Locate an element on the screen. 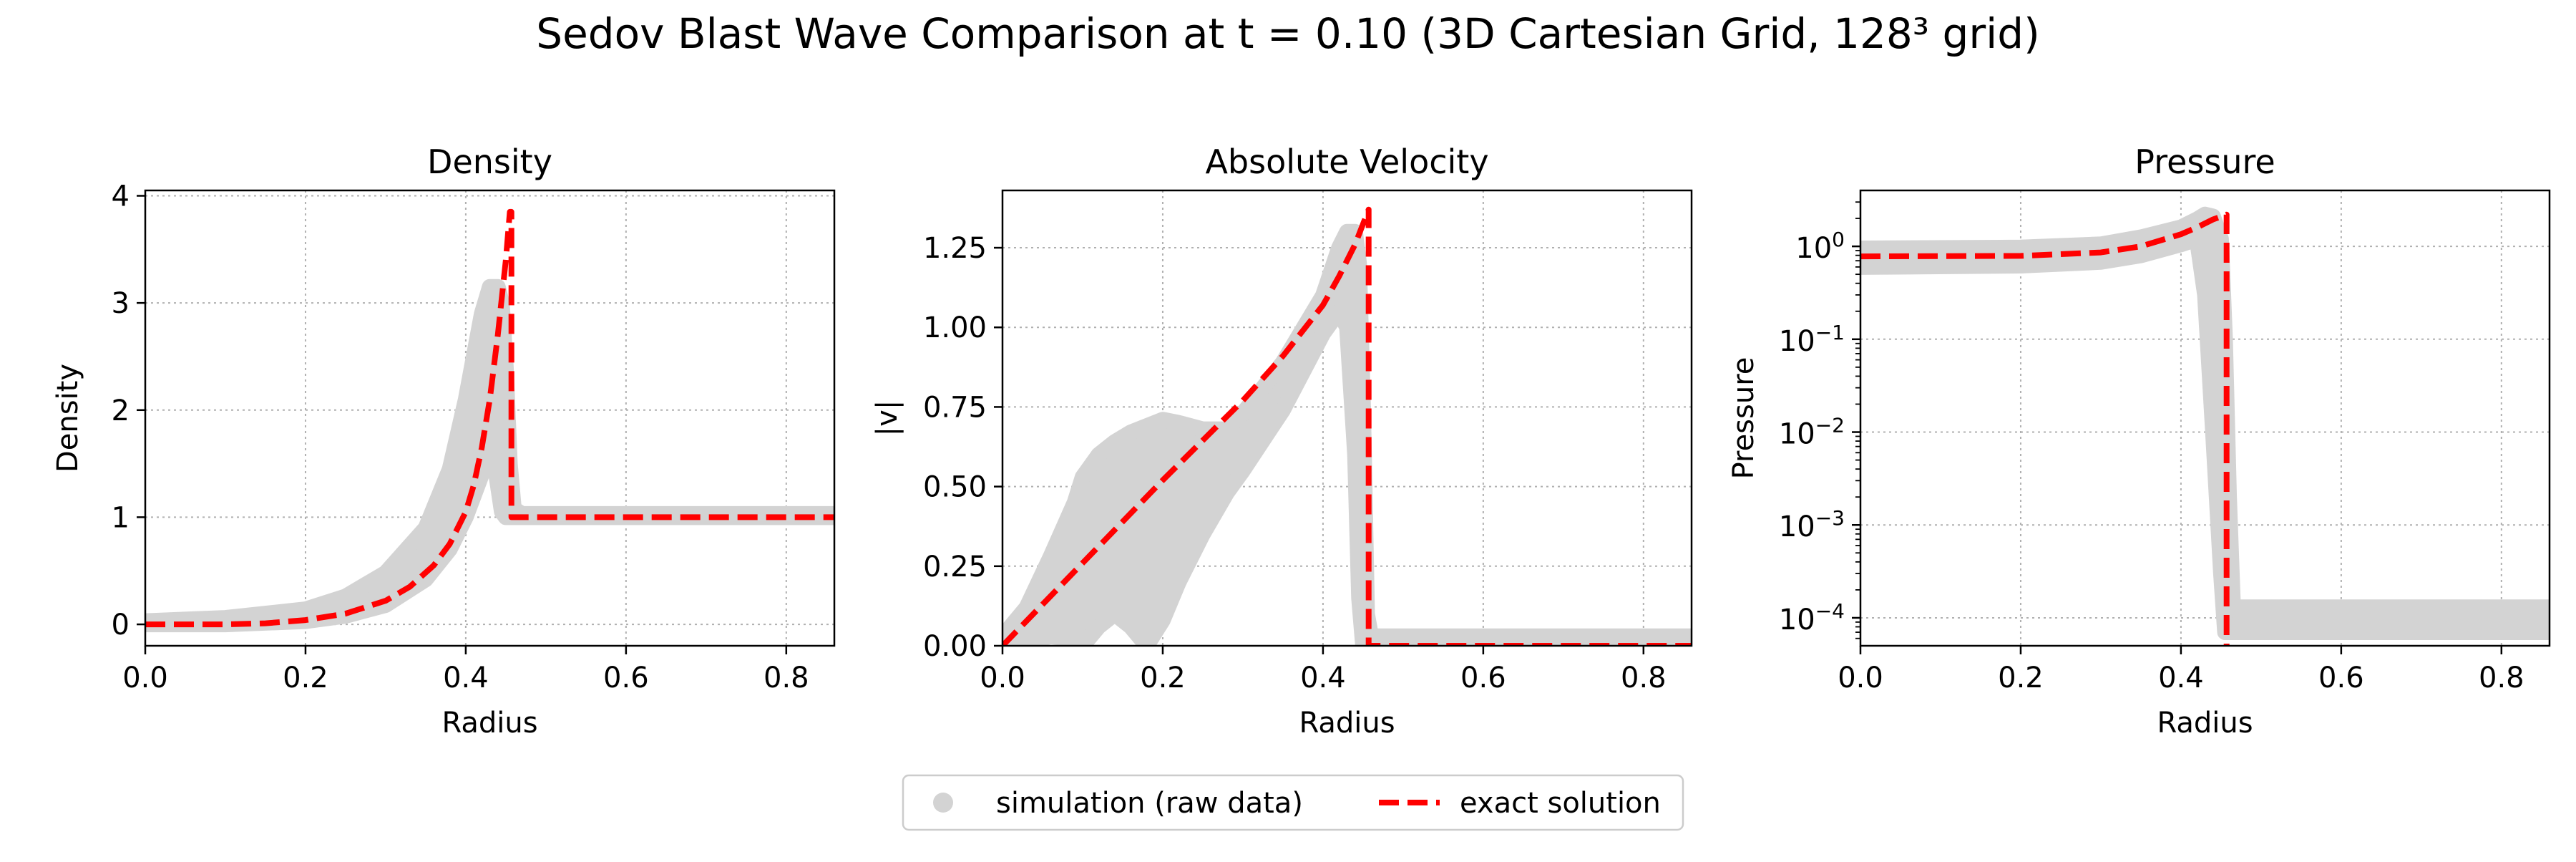 The width and height of the screenshot is (2576, 862). y-tick-label: 1.25 is located at coordinates (955, 248).